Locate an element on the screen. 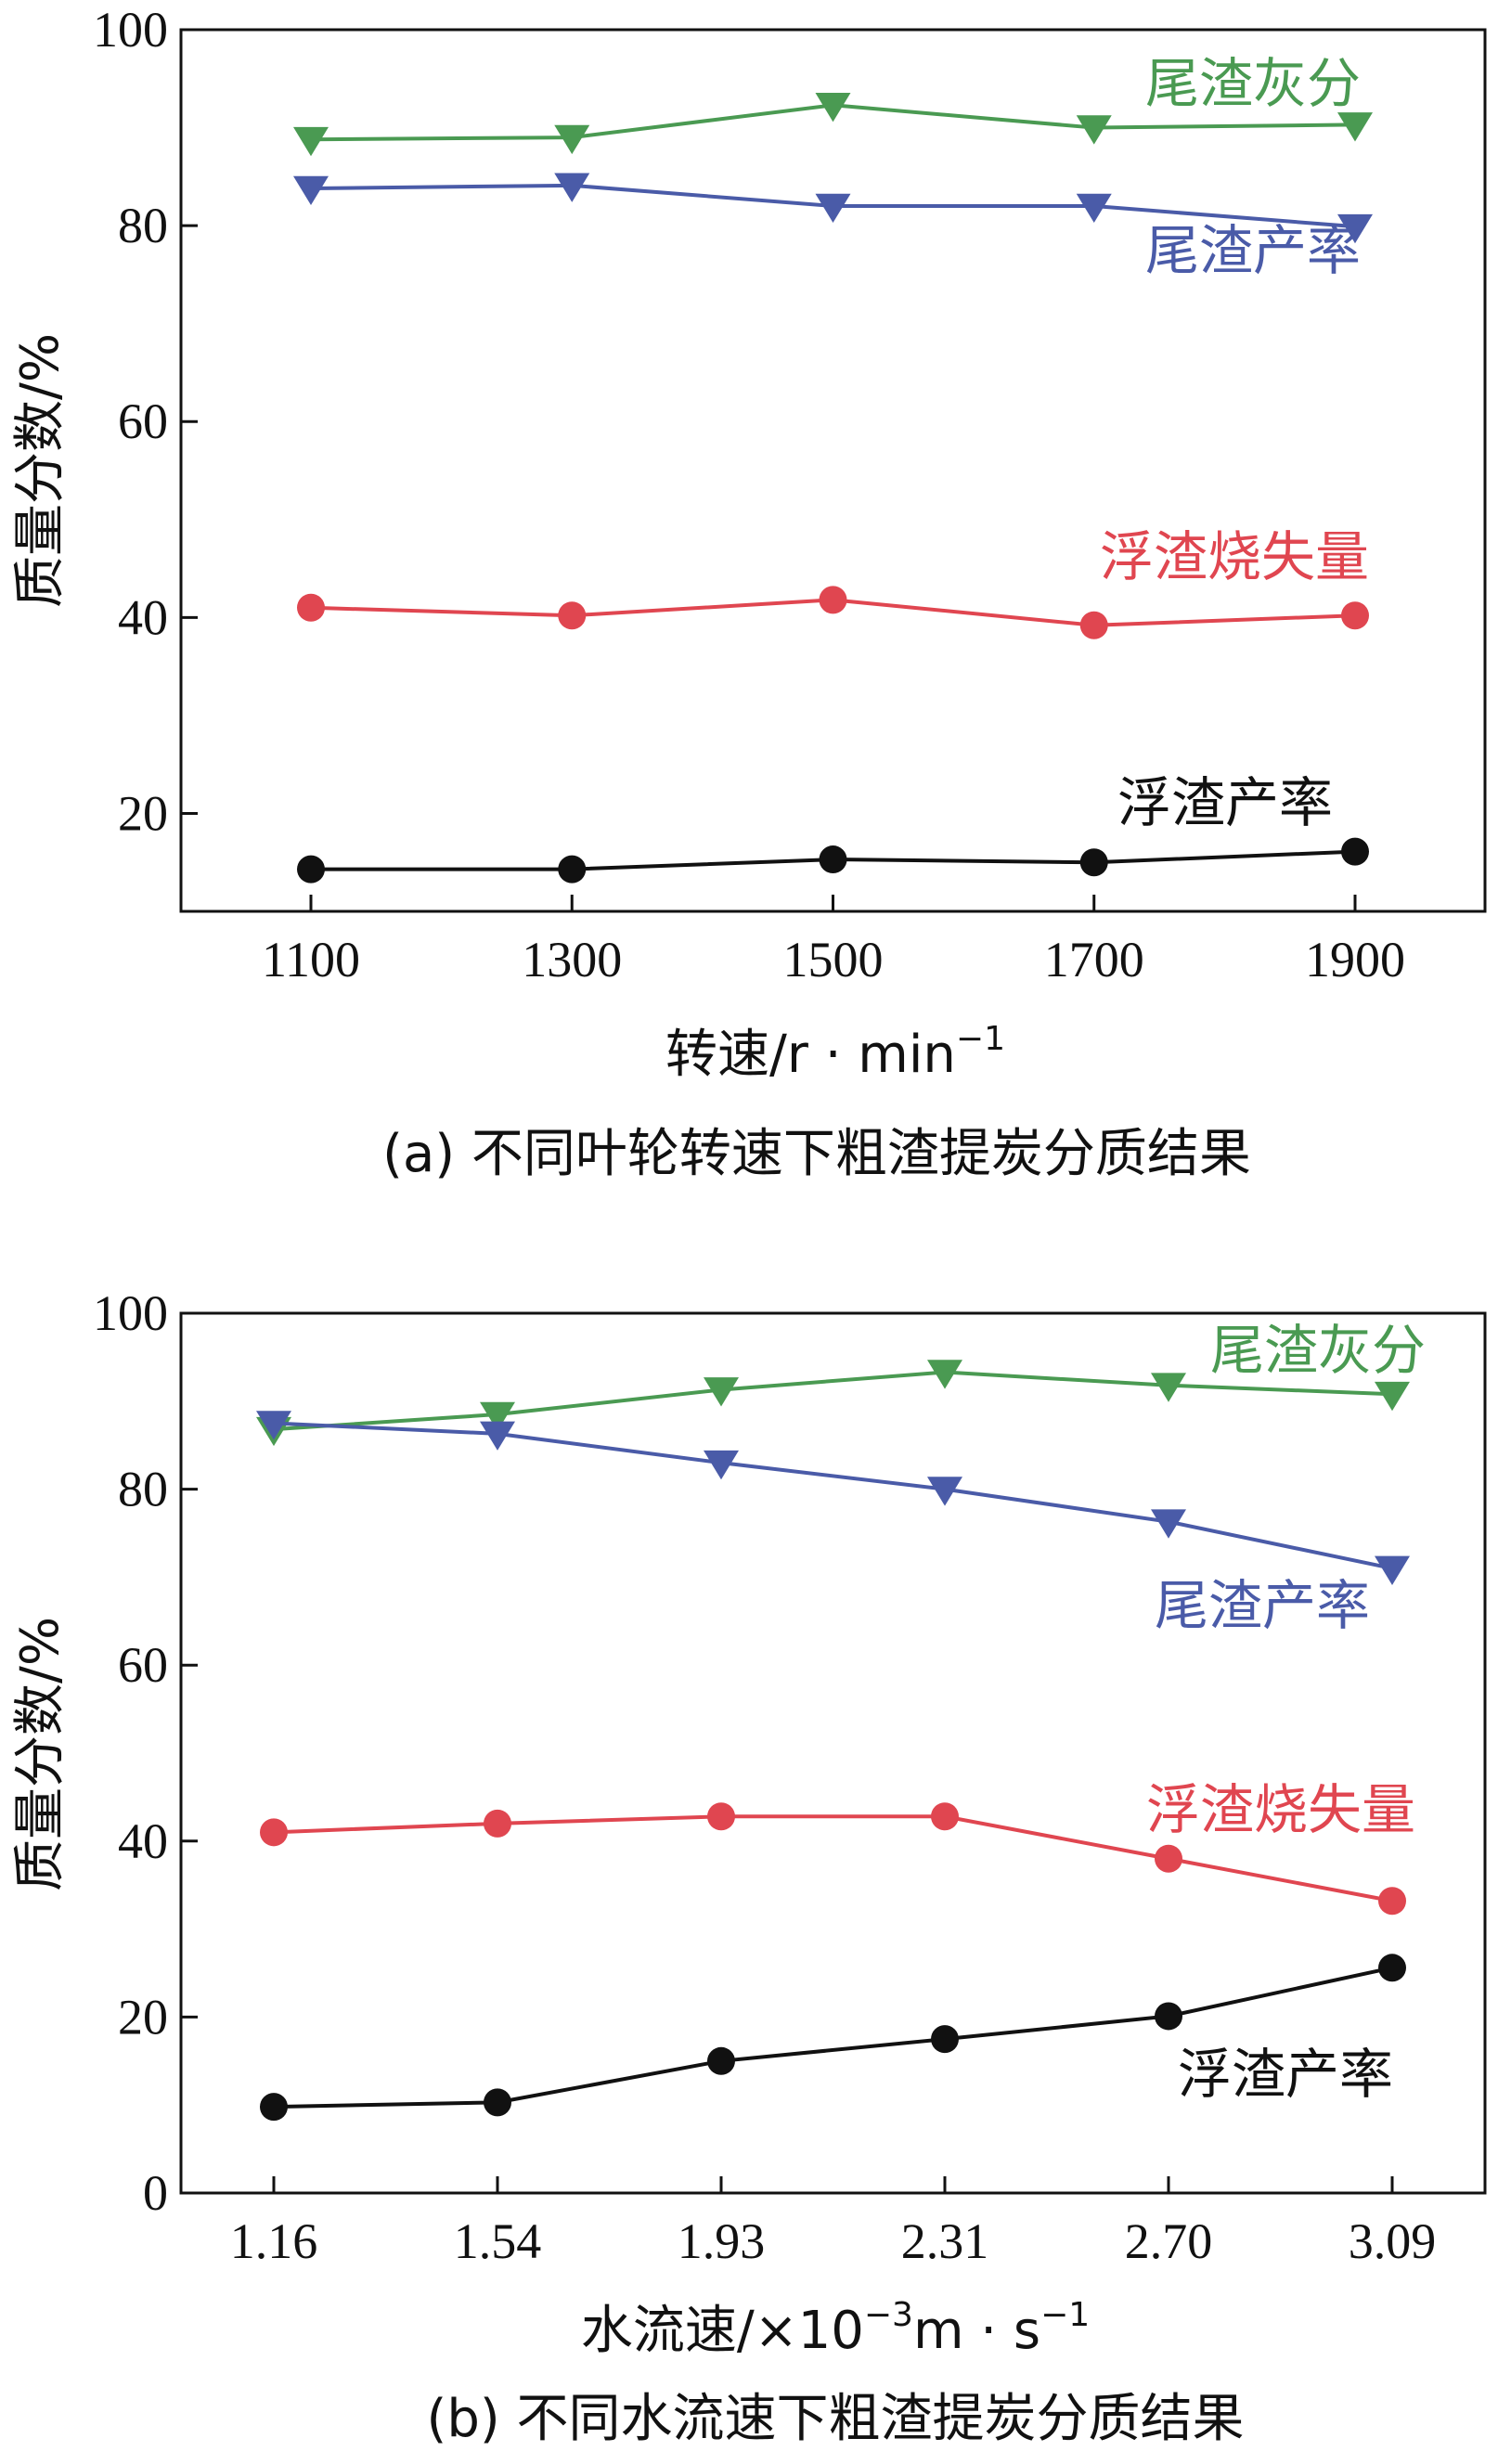 The height and width of the screenshot is (2464, 1498). x-tick-label: 1300 is located at coordinates (572, 960).